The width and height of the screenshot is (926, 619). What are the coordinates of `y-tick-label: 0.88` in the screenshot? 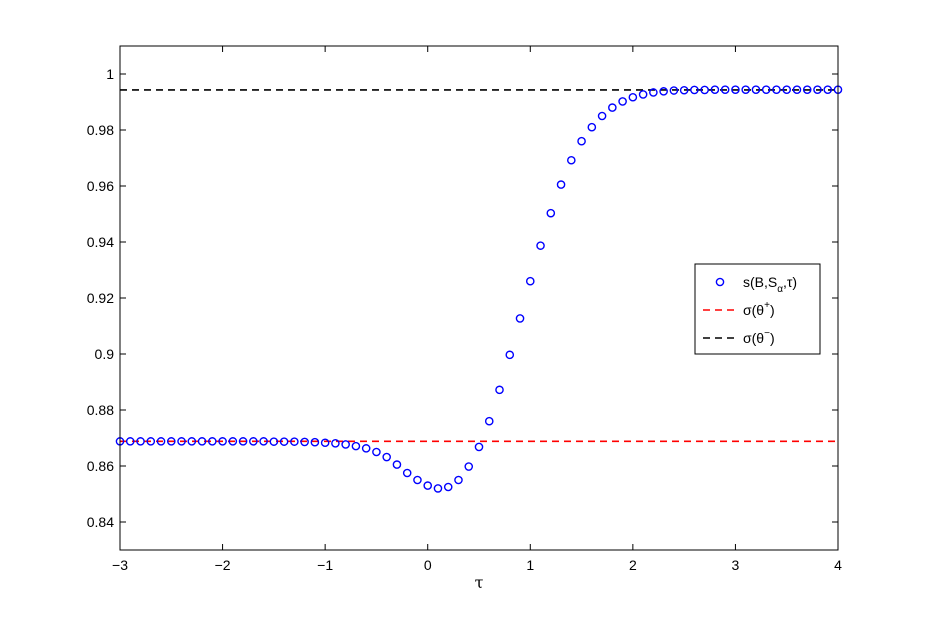 It's located at (100, 410).